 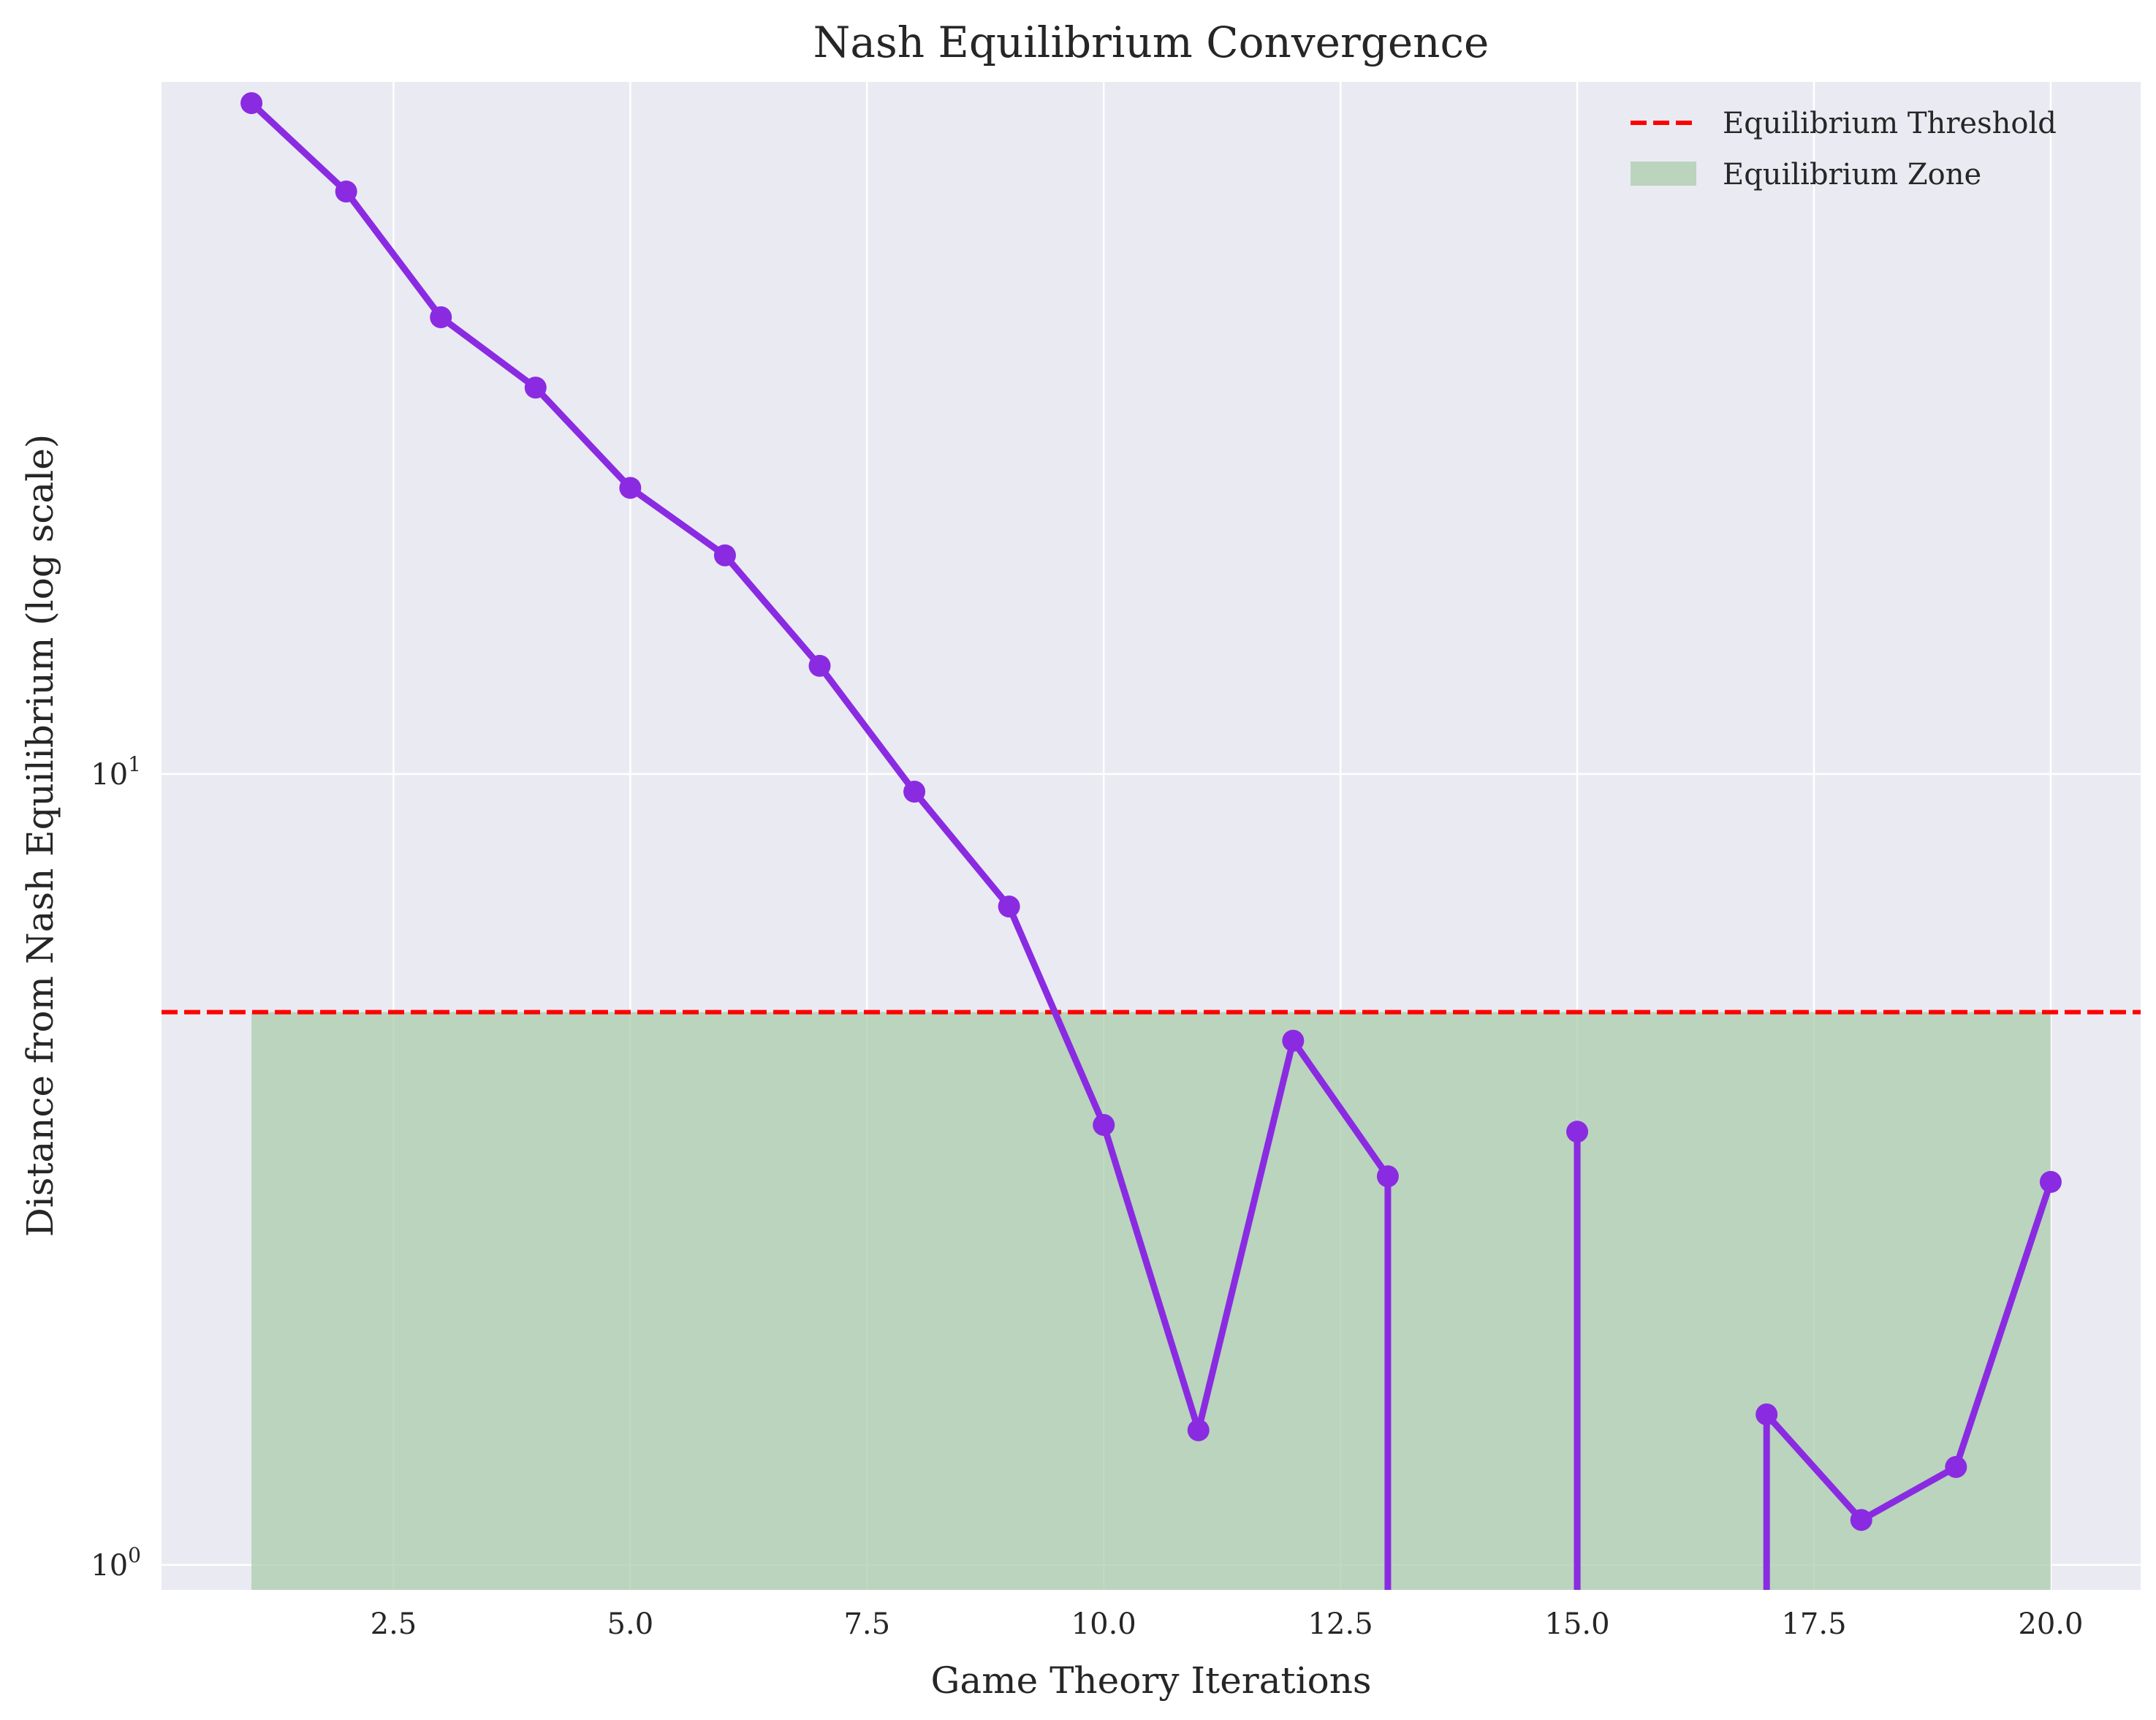 I want to click on legend: Equilibrium Threshold Equilibrium Zone, so click(x=1844, y=149).